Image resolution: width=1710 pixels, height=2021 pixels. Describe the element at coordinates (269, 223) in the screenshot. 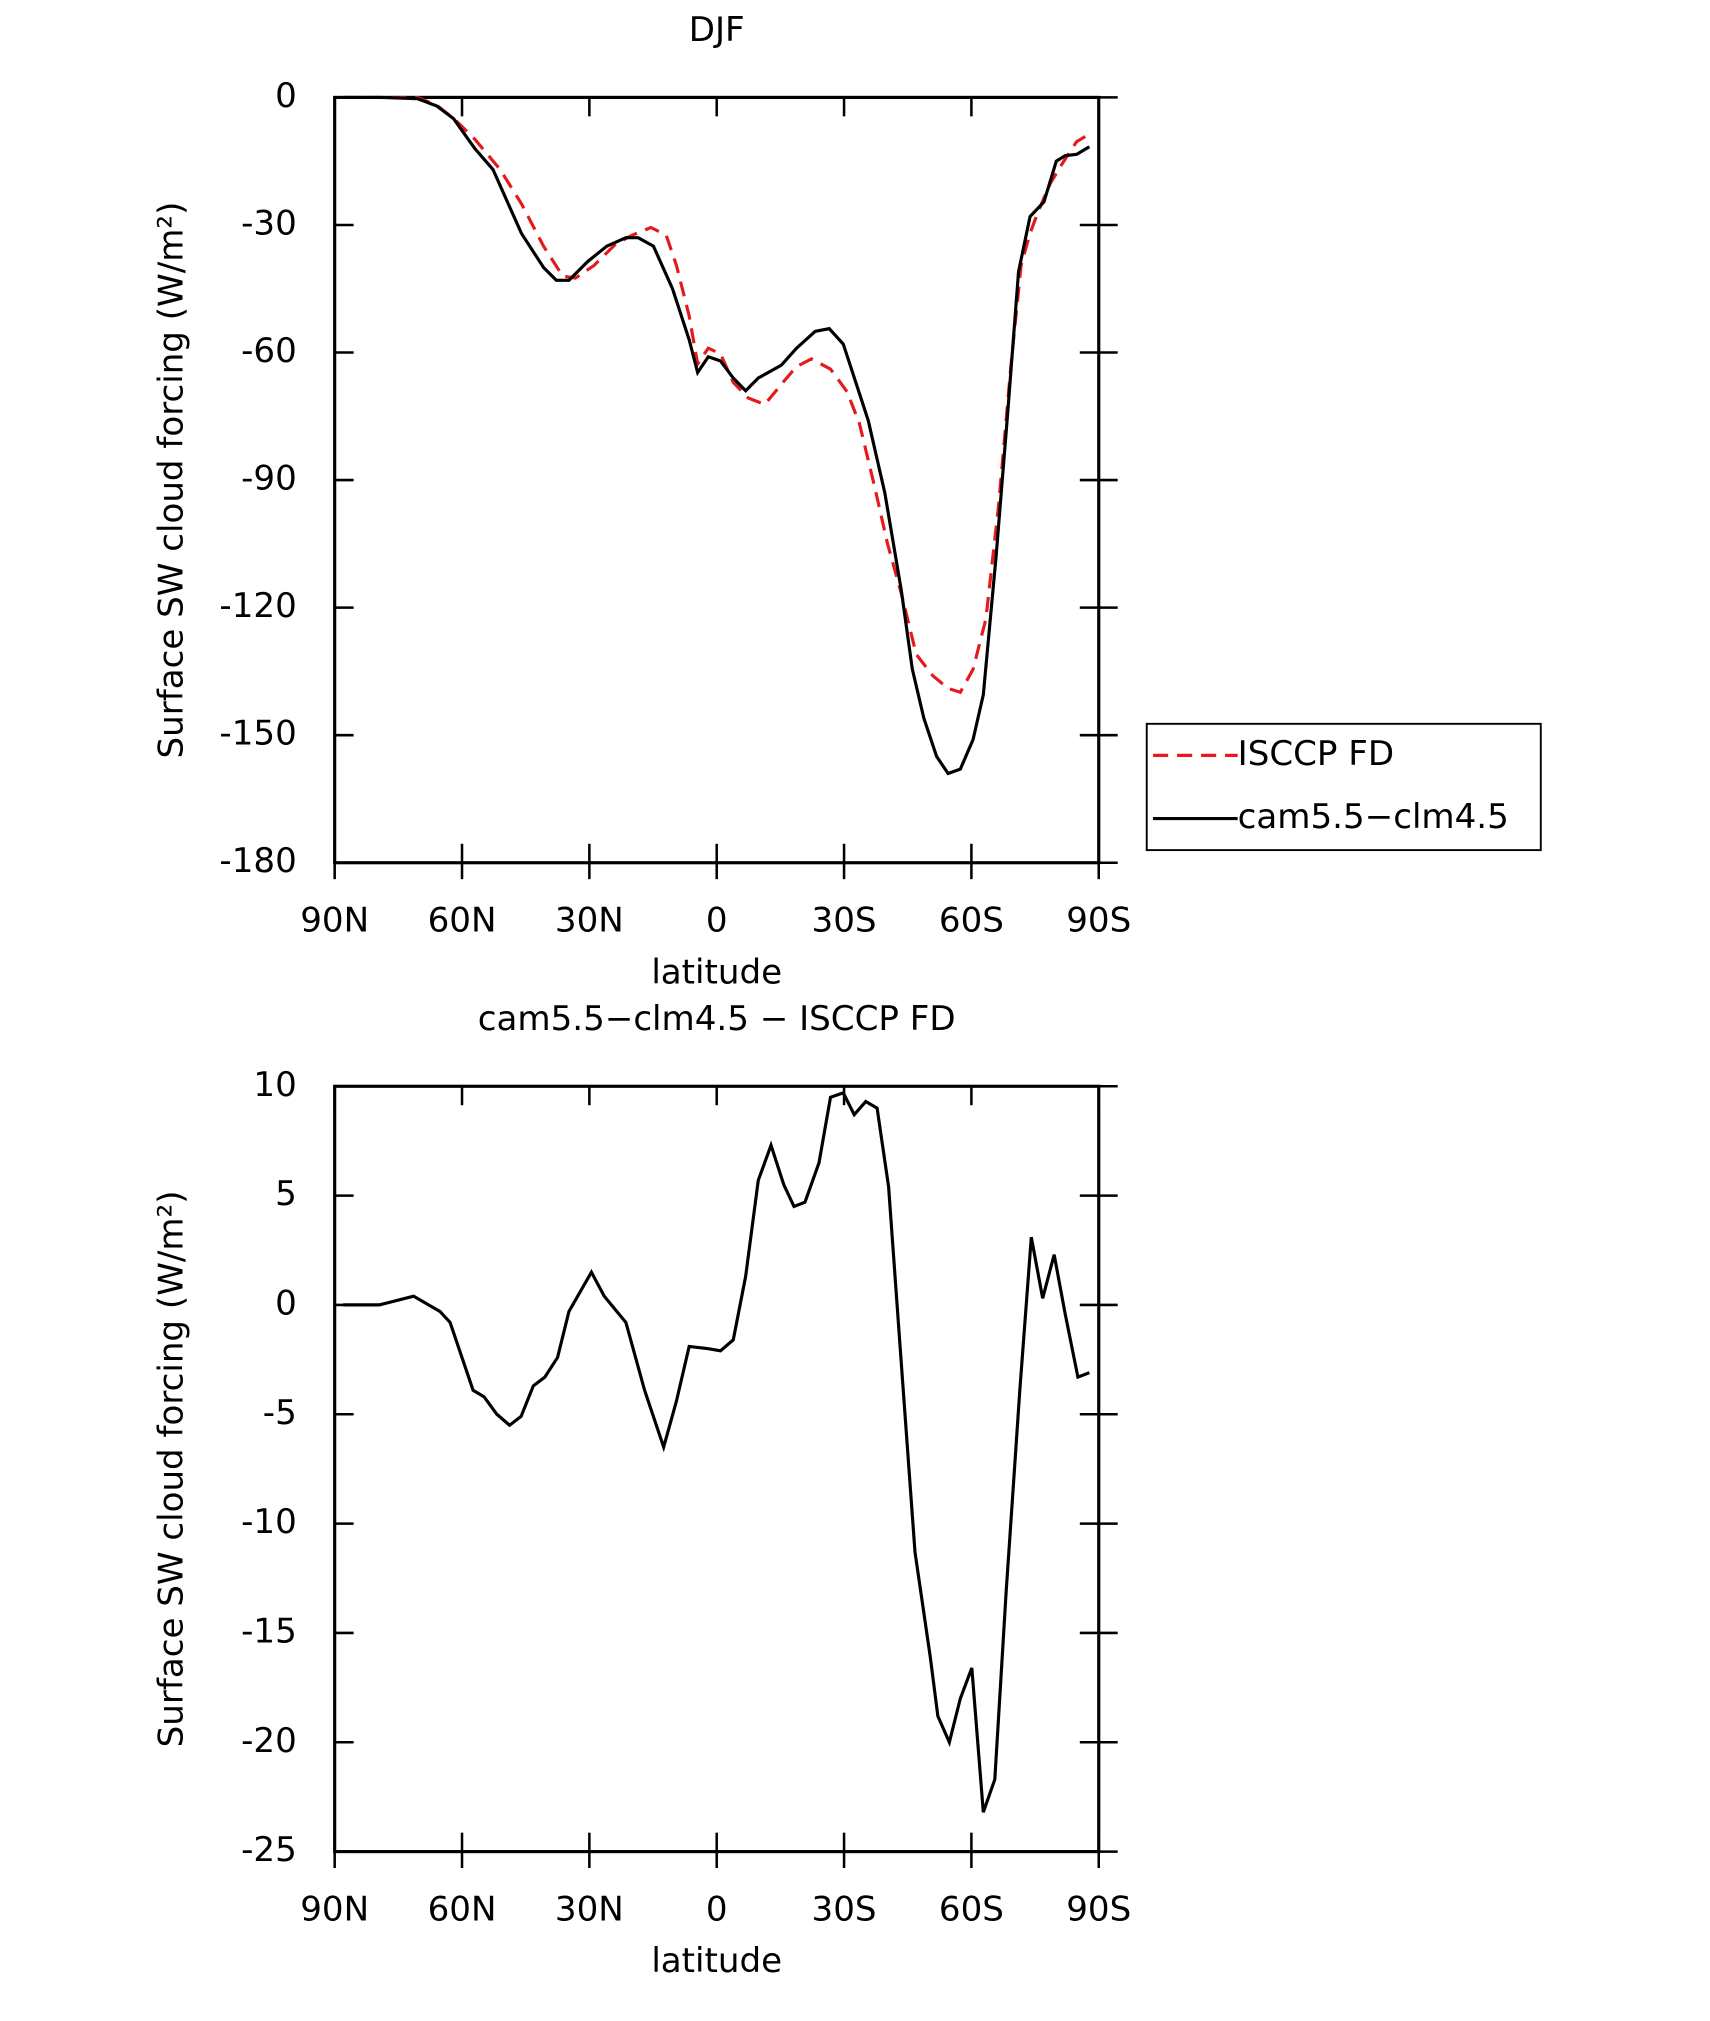

I see `y-tick-label: -30` at that location.